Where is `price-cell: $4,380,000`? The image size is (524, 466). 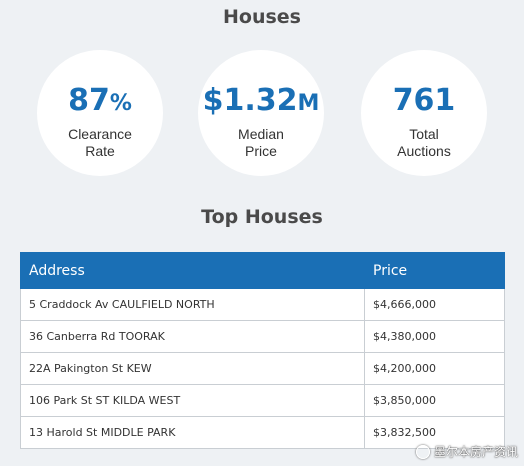 price-cell: $4,380,000 is located at coordinates (434, 336).